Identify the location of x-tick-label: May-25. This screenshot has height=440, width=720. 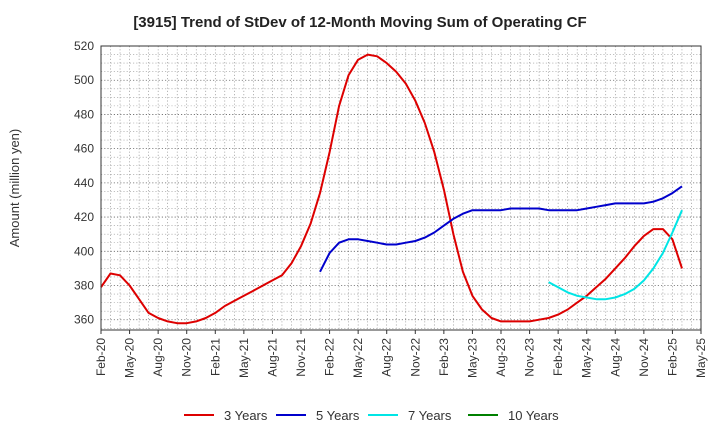
(701, 358).